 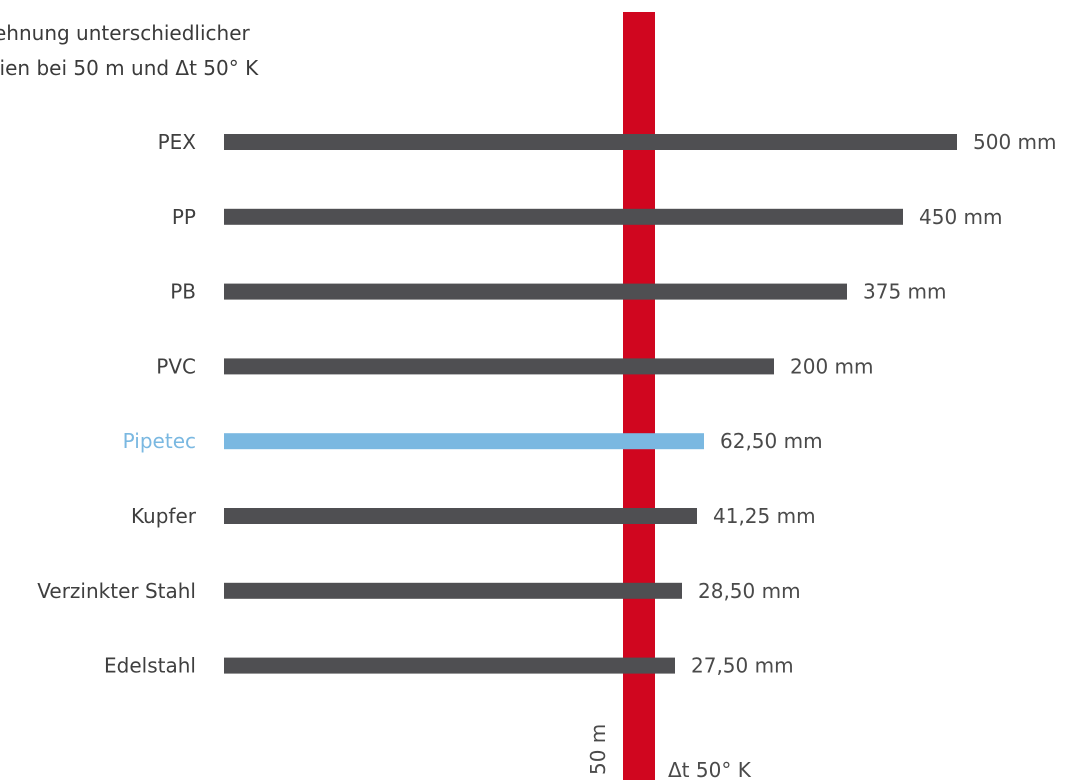 What do you see at coordinates (535, 291) in the screenshot?
I see `bar-pb` at bounding box center [535, 291].